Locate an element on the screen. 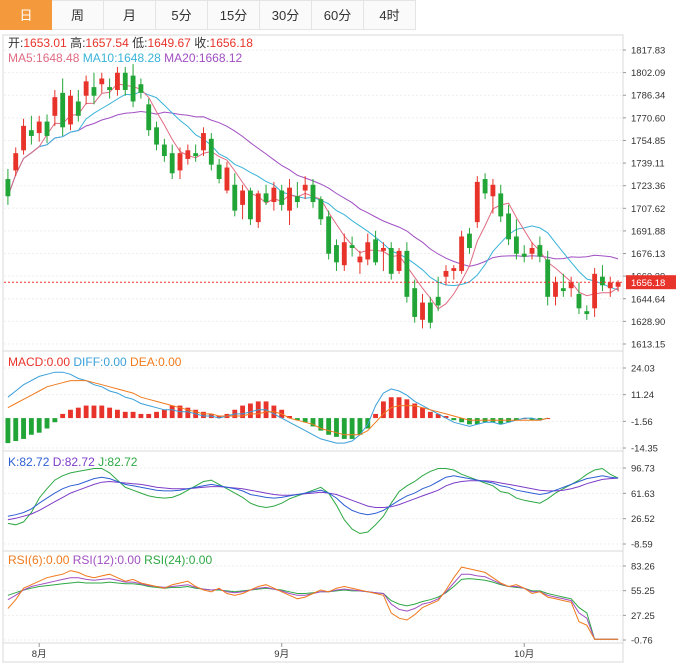 The image size is (680, 672). tab-6: 30分 is located at coordinates (286, 15).